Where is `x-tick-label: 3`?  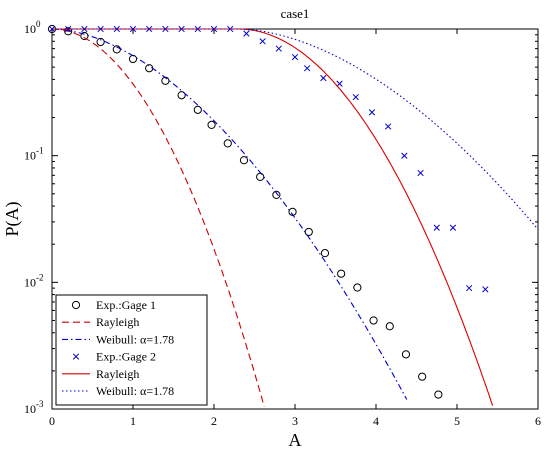 x-tick-label: 3 is located at coordinates (295, 421).